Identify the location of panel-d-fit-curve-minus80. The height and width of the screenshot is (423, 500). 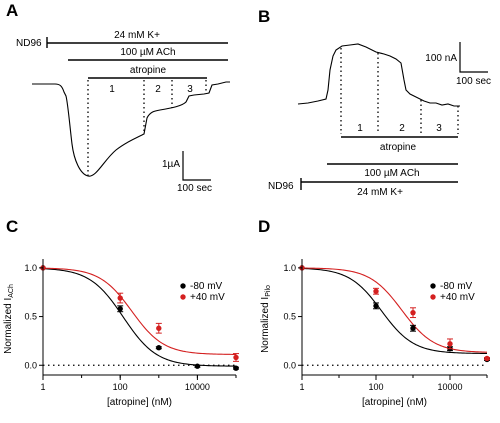
(394, 310).